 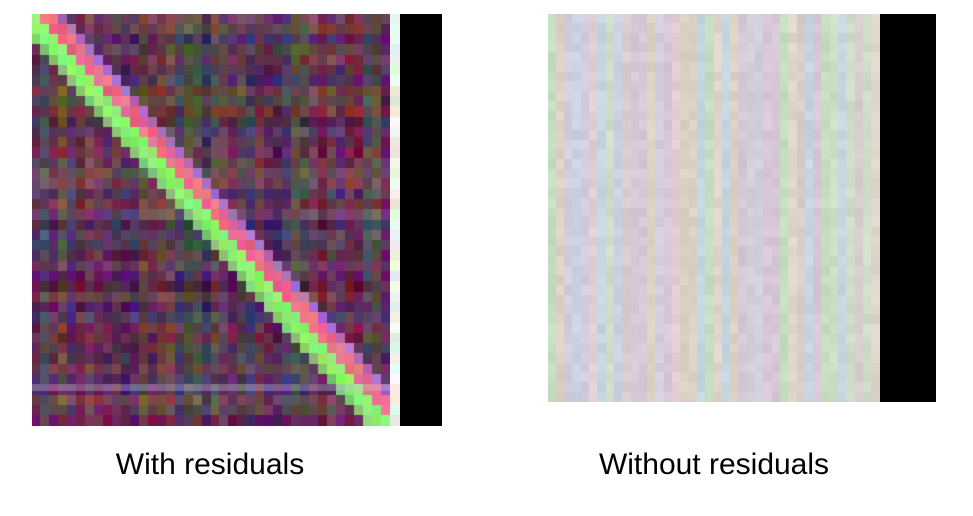 I want to click on with-residuals-black-bar, so click(x=421, y=220).